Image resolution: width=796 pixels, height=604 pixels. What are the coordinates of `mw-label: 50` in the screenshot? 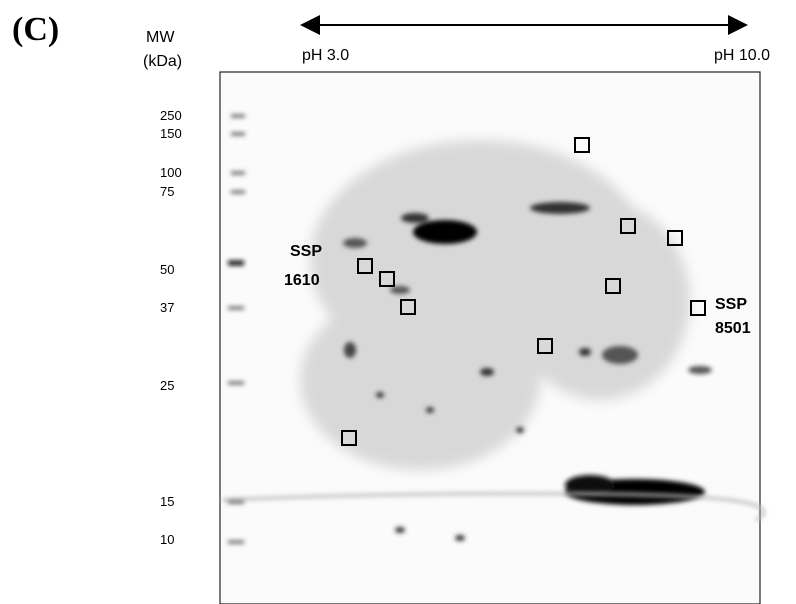 It's located at (167, 269).